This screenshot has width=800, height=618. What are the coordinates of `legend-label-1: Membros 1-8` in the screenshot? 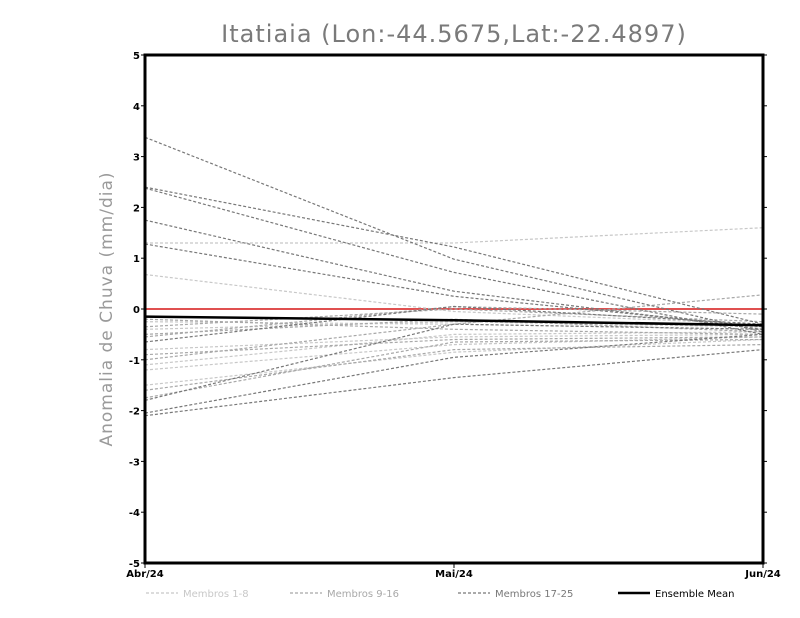 It's located at (216, 594).